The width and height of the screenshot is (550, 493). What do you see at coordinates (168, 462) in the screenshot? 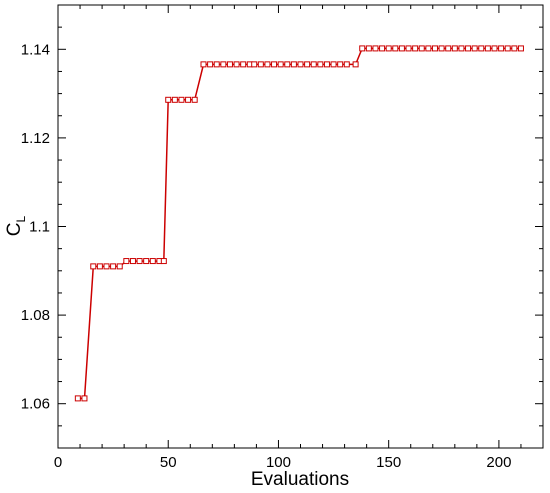
I see `x-tick-label: 50` at bounding box center [168, 462].